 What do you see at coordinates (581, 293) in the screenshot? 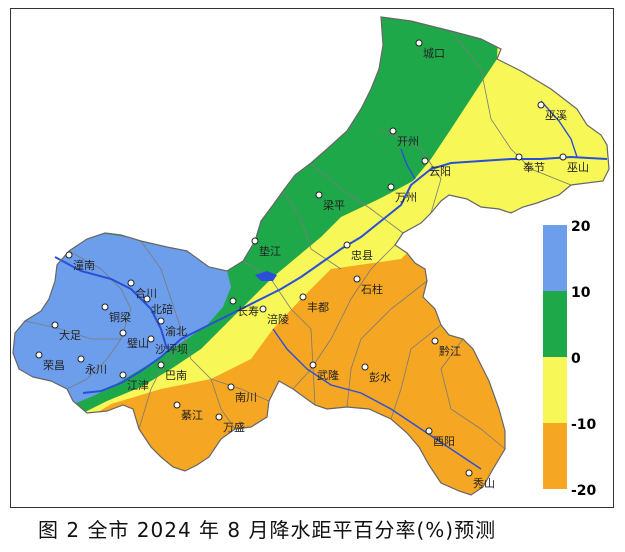
I see `legend-label-10: 10` at bounding box center [581, 293].